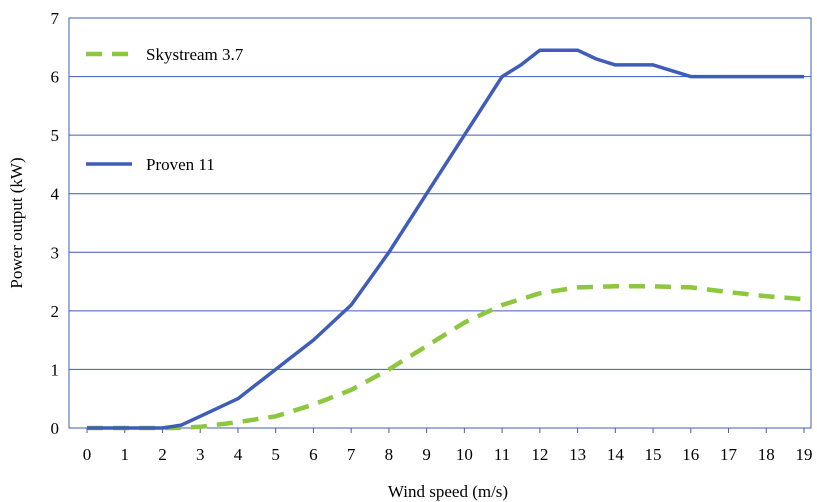 The height and width of the screenshot is (502, 817). I want to click on x-axis-title: Wind speed (m/s), so click(448, 491).